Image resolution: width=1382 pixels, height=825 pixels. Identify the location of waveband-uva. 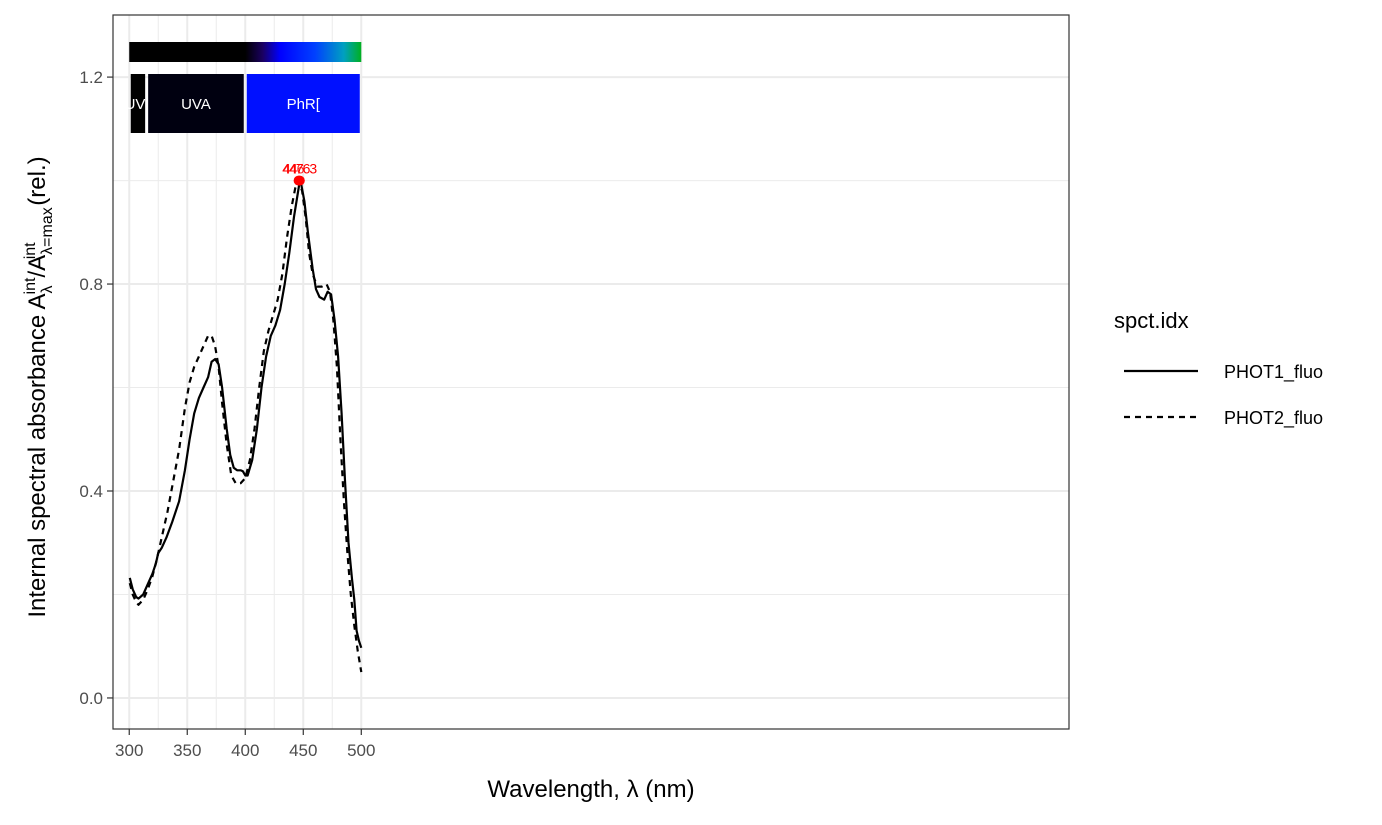
(196, 103).